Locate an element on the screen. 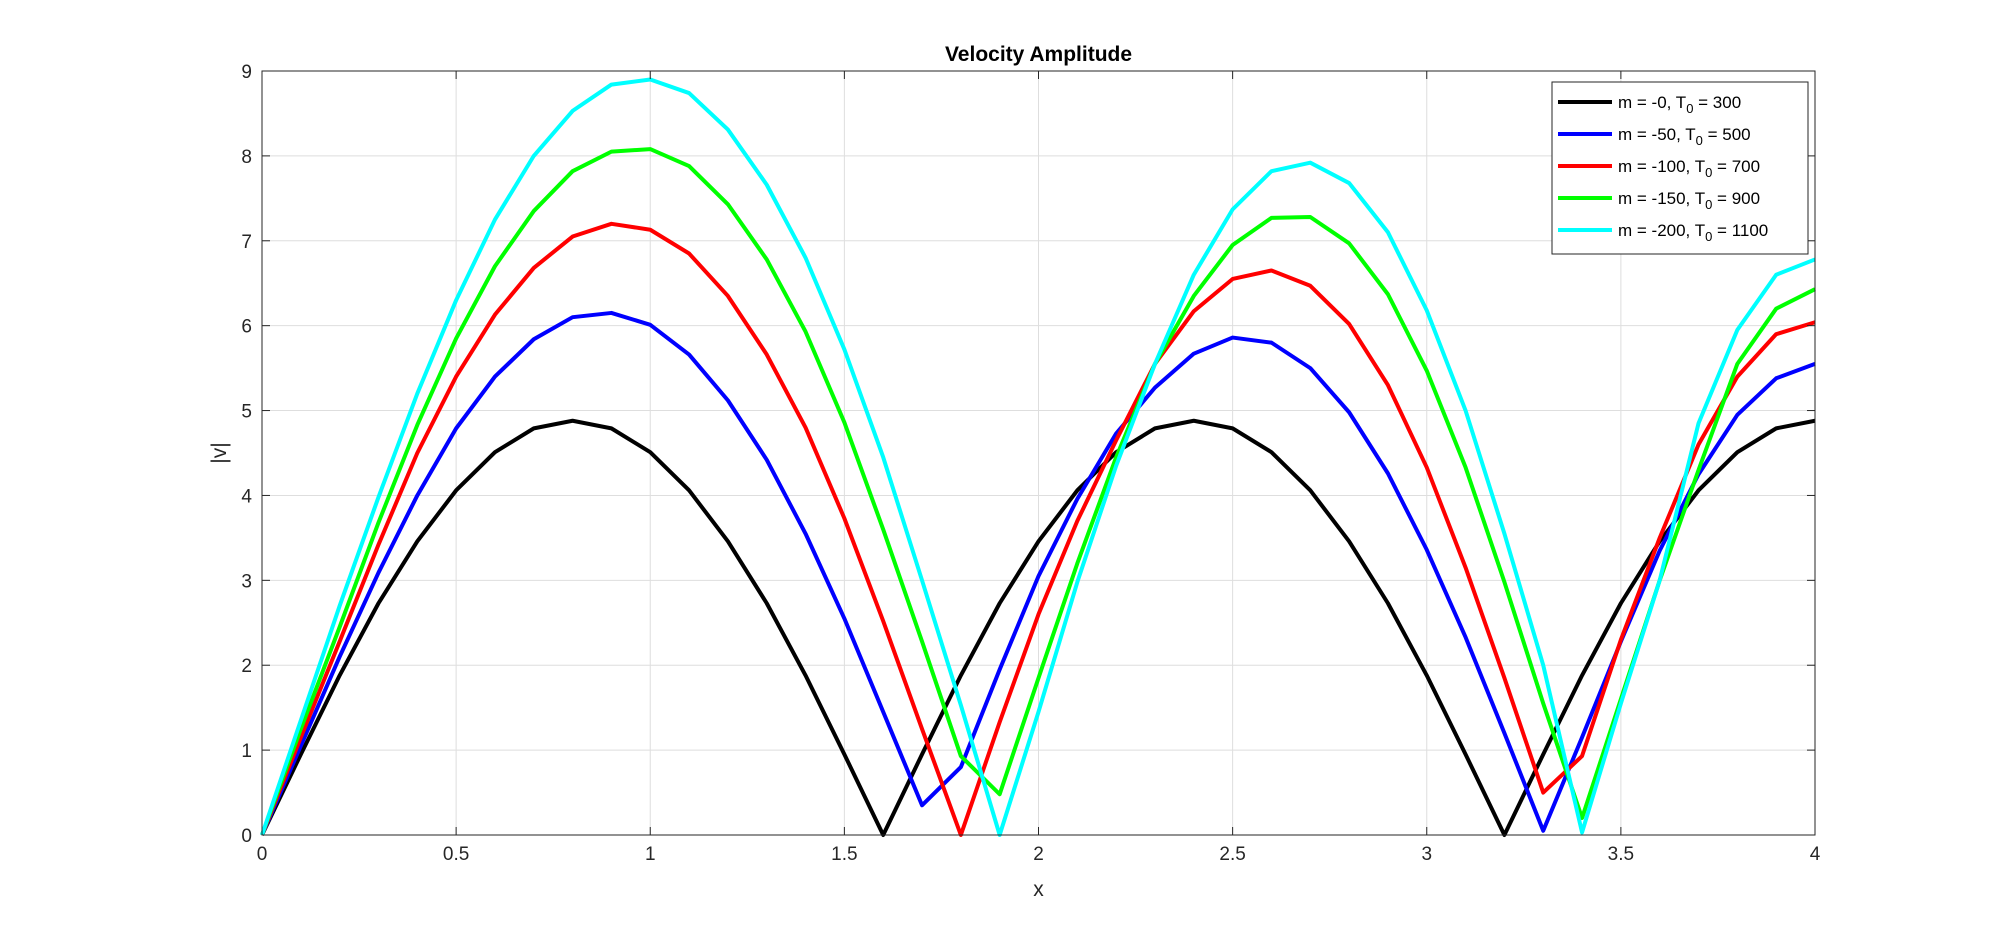  y-tick-label: 7 is located at coordinates (246, 242).